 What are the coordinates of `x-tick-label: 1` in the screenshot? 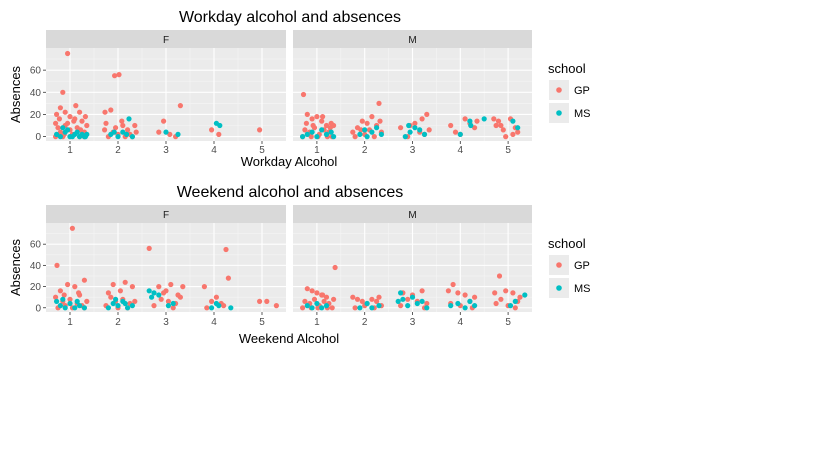 It's located at (317, 322).